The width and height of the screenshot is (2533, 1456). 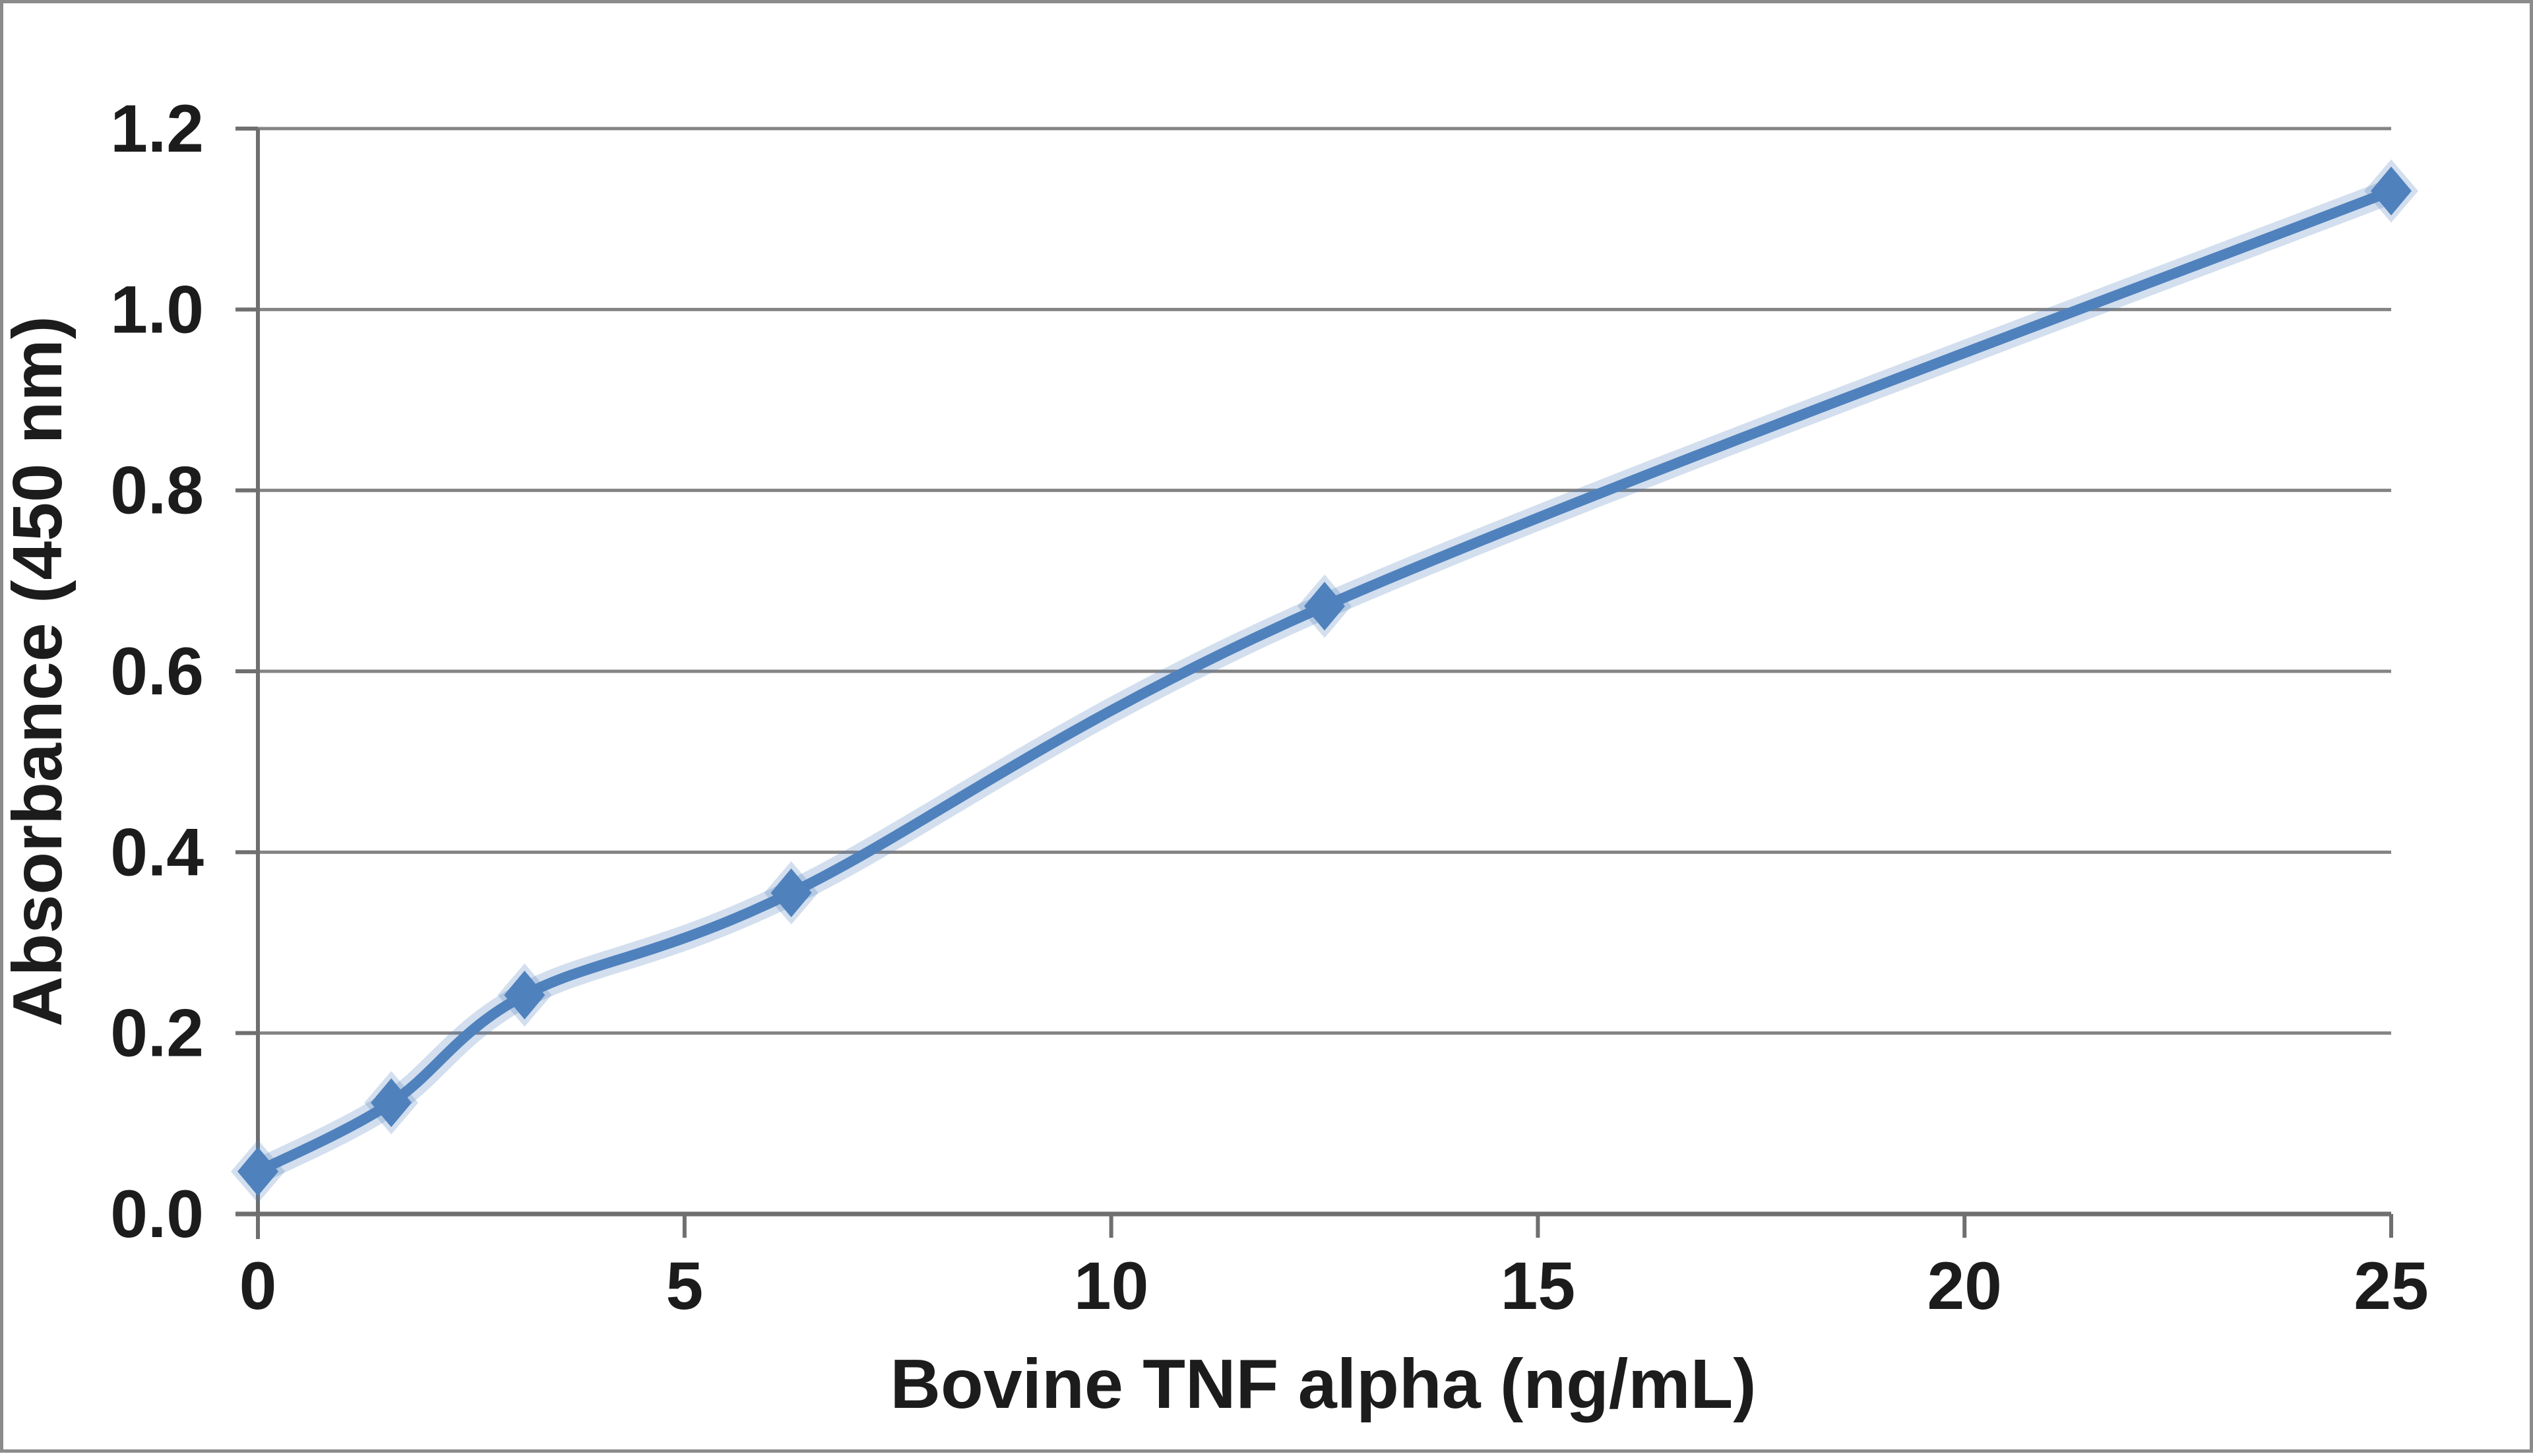 I want to click on x-axis-title: Bovine TNF alpha (ng/mL), so click(x=1323, y=1384).